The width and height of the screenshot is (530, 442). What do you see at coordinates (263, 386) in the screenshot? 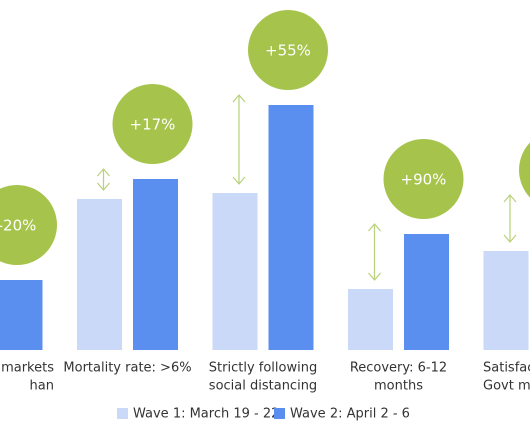
I see `x-tick-label: social distancing` at bounding box center [263, 386].